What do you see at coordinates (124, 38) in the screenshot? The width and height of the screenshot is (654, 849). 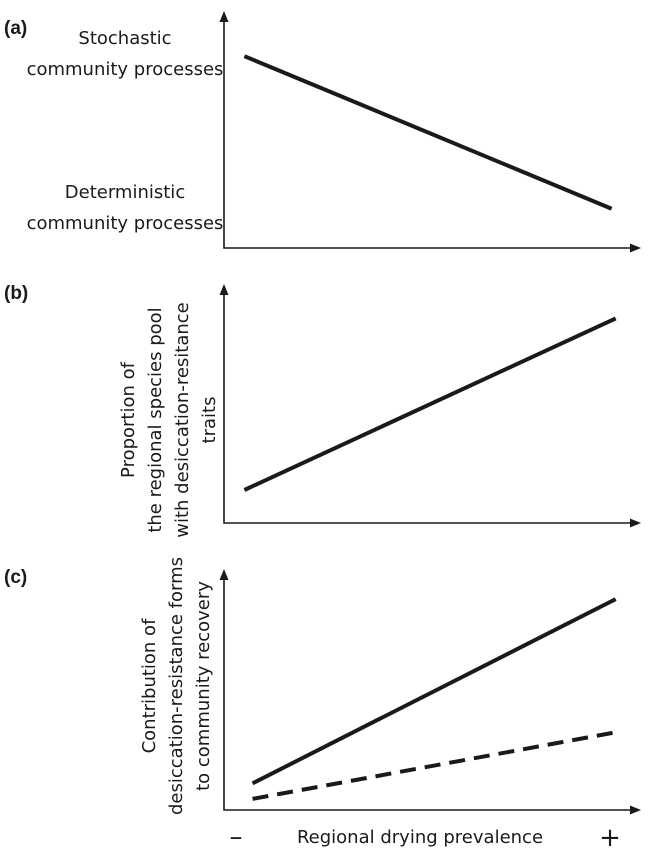 I see `y-top-label-line-1: Stochastic` at bounding box center [124, 38].